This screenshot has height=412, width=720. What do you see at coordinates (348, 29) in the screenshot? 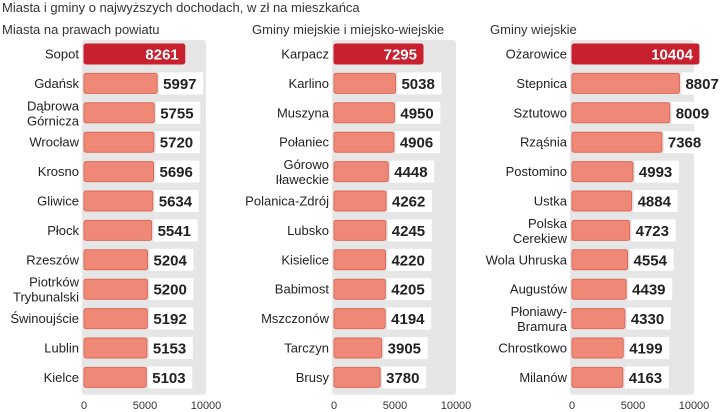
I see `panel-title: Gminy miejskie i miejsko-wiejskie` at bounding box center [348, 29].